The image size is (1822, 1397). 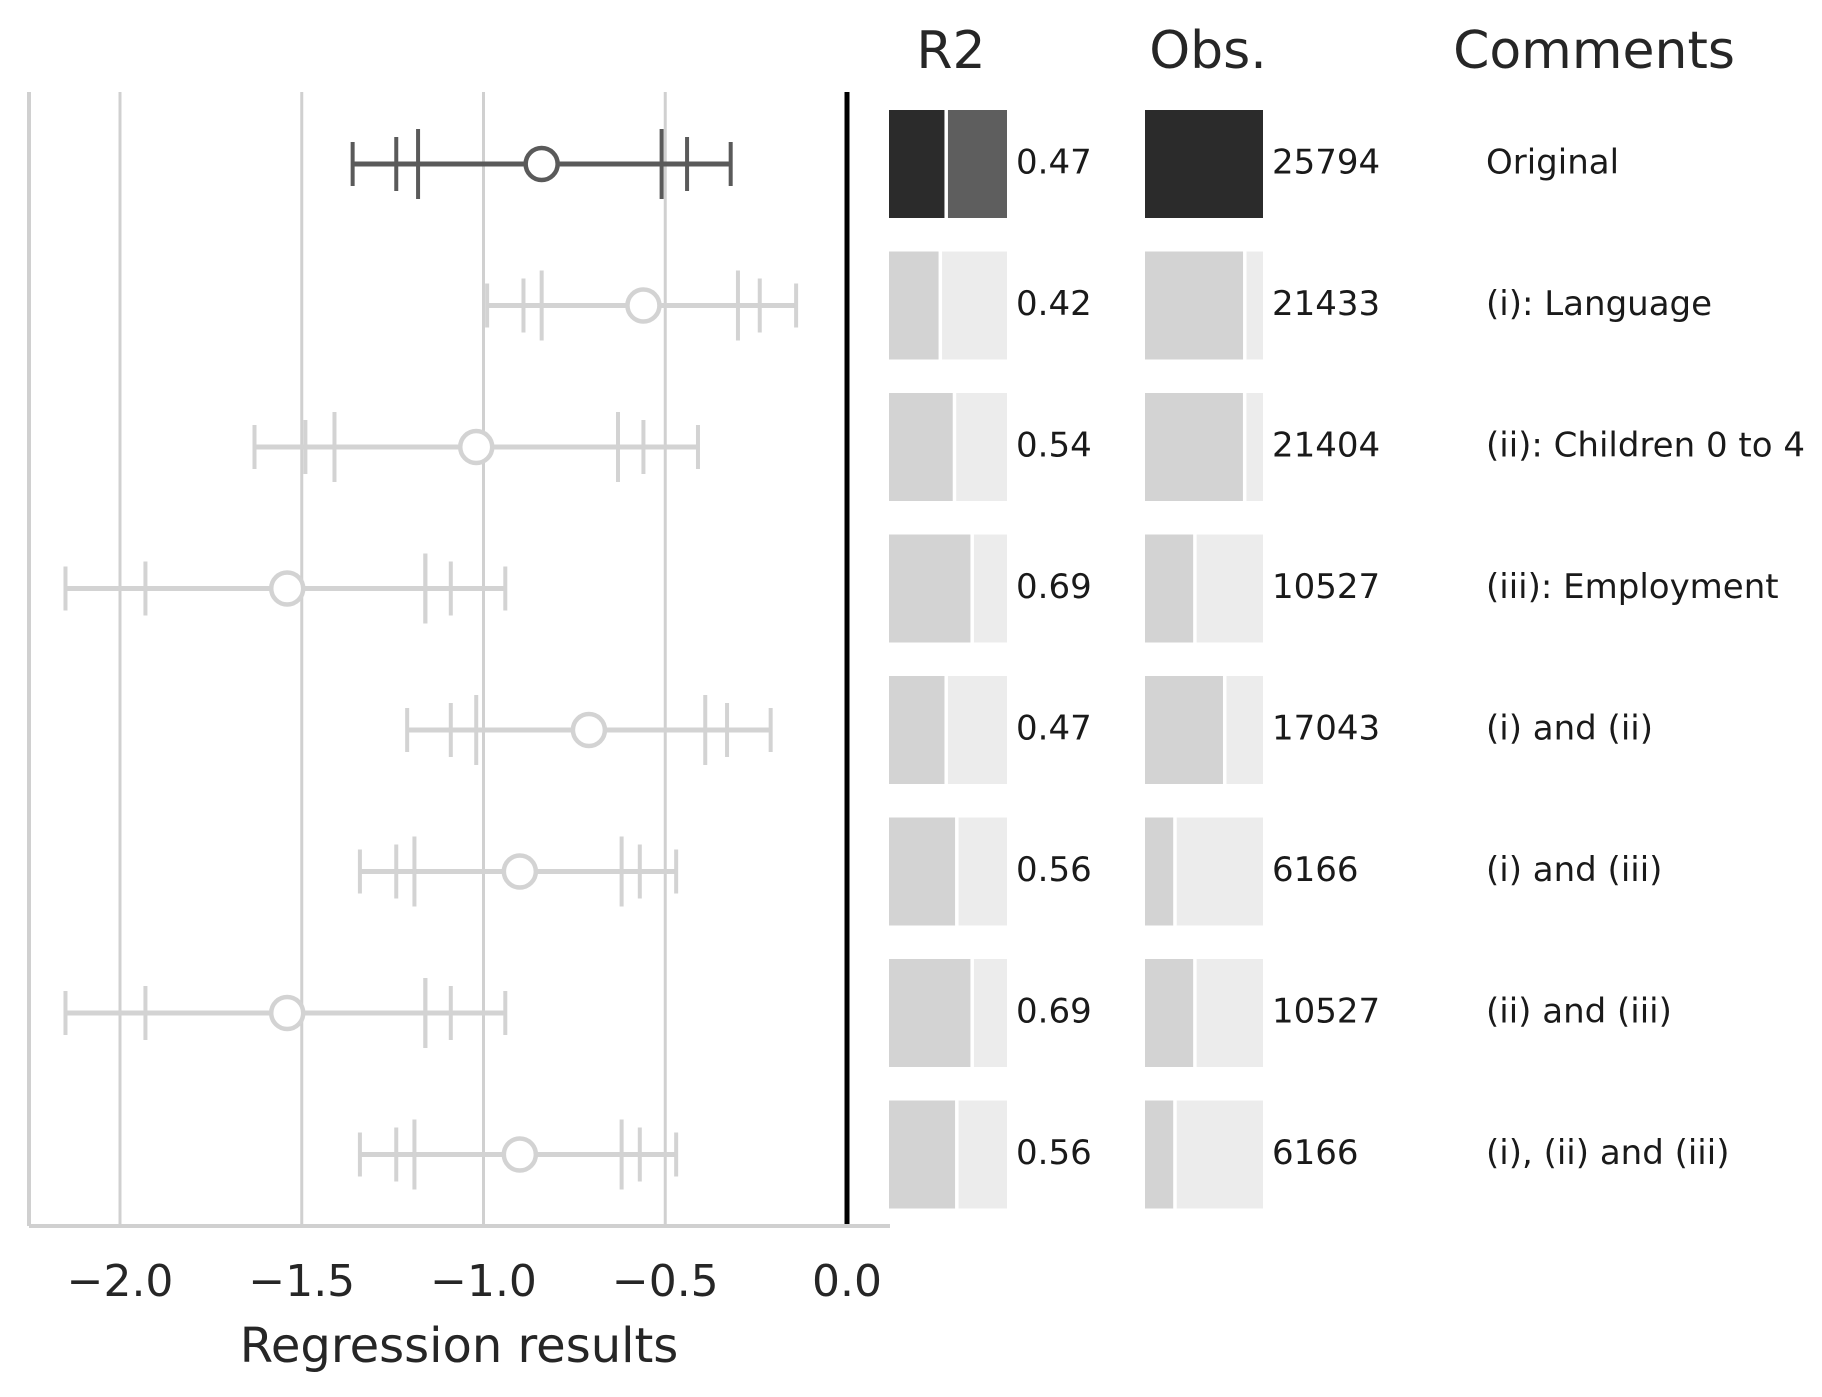 I want to click on regression-row: 0.69 10527 (ii) and (iii), so click(x=867, y=1013).